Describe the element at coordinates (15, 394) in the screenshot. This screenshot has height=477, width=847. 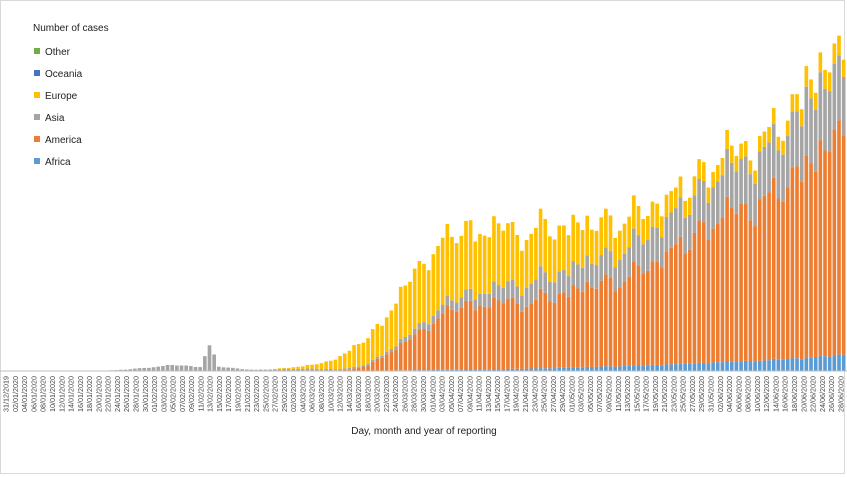
I see `x-tick-label: 02/01/2020` at that location.